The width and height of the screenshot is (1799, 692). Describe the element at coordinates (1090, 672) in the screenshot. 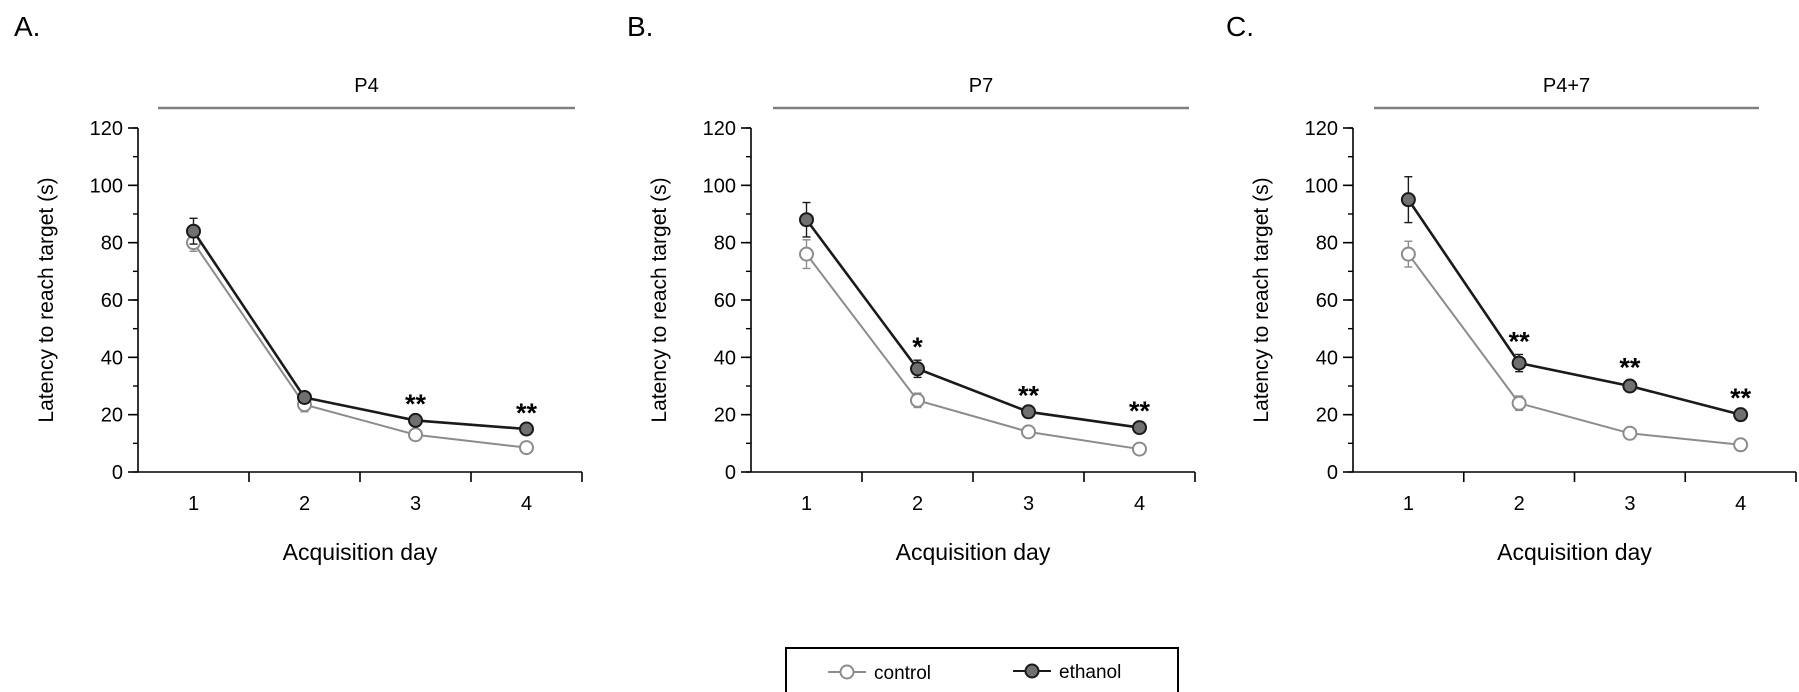

I see `legend-ethanol-label: ethanol` at that location.